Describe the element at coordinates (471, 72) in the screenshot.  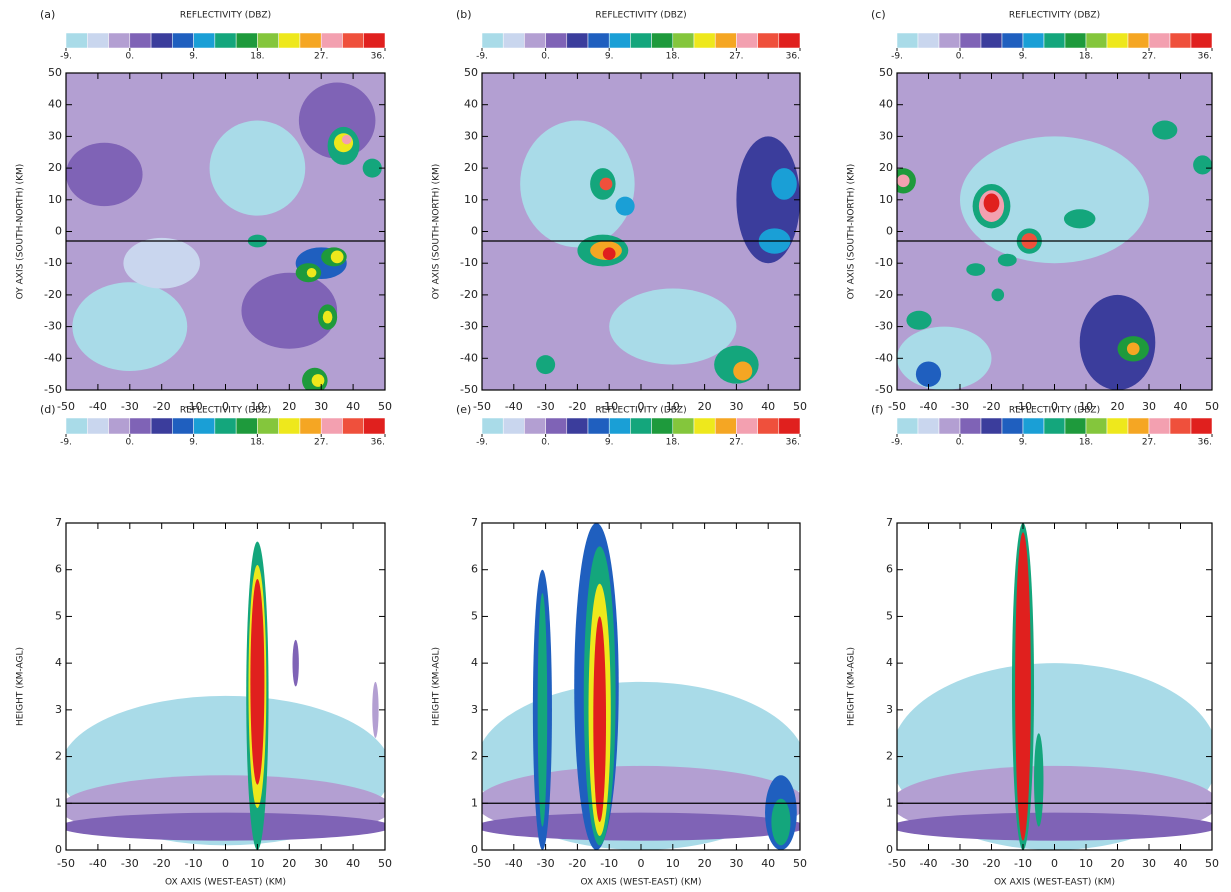
I see `y-tick-label: 50` at that location.